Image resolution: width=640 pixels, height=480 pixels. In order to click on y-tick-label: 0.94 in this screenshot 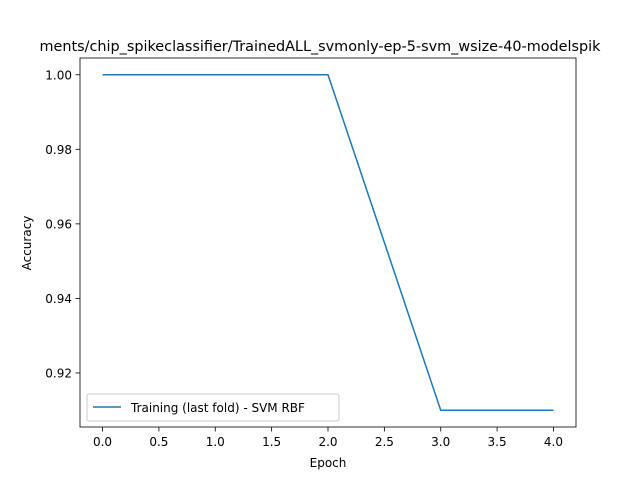, I will do `click(58, 299)`.